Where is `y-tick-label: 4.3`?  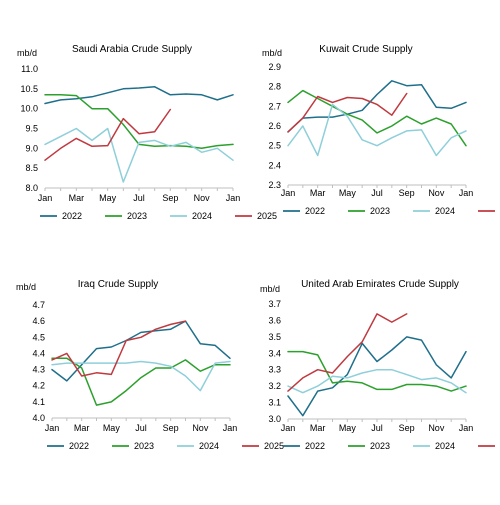 y-tick-label: 4.3 is located at coordinates (38, 370).